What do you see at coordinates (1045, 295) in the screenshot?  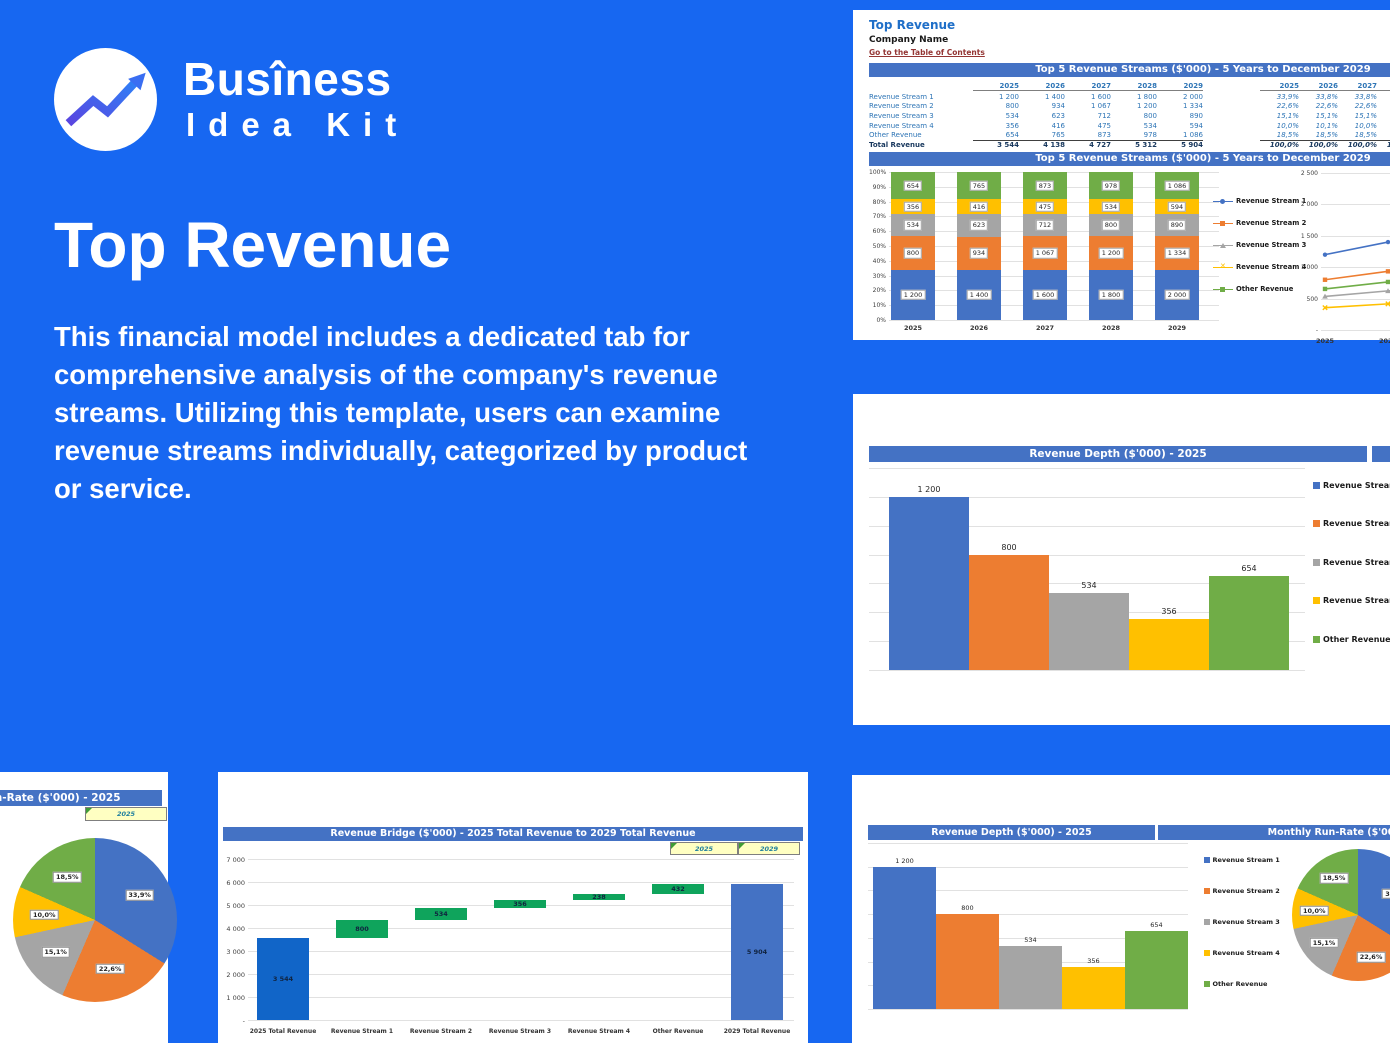 I see `data-label: 1 600` at bounding box center [1045, 295].